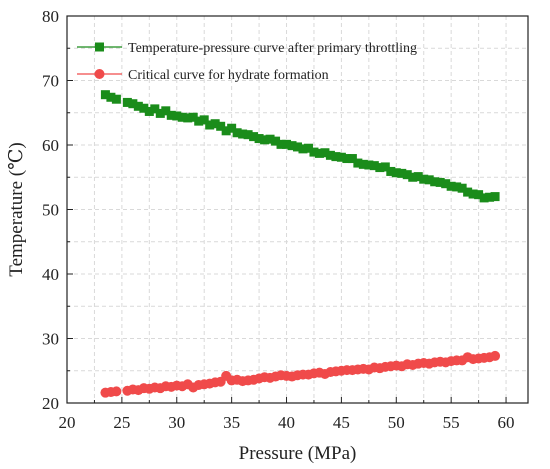 The width and height of the screenshot is (550, 469). Describe the element at coordinates (286, 422) in the screenshot. I see `x-tick-label: 40` at that location.